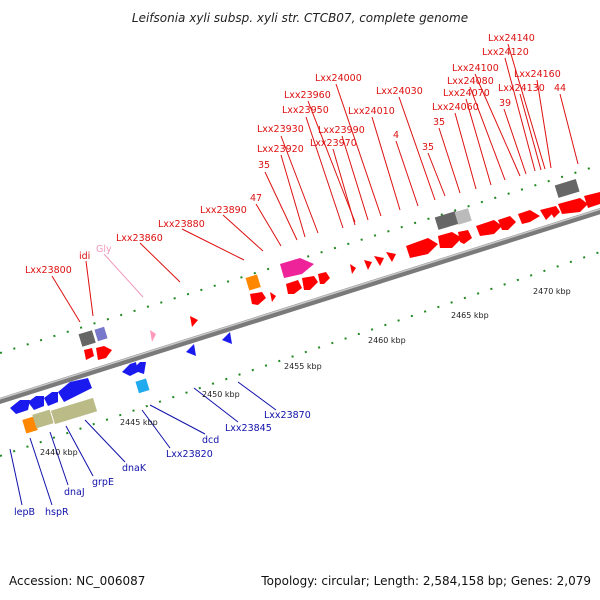 This screenshot has width=600, height=600. I want to click on gene-label: Lxx23800, so click(48, 270).